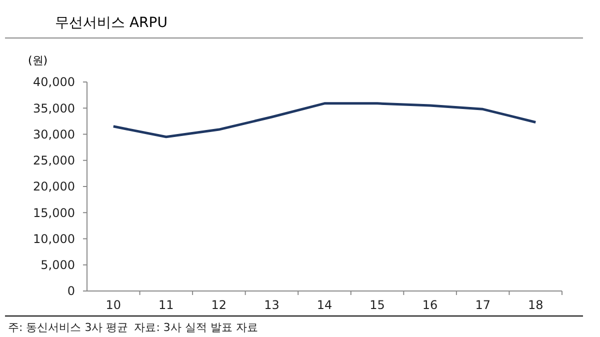 This screenshot has width=600, height=337. What do you see at coordinates (68, 327) in the screenshot?
I see `text: 주: 동신서비스 3사 평균` at bounding box center [68, 327].